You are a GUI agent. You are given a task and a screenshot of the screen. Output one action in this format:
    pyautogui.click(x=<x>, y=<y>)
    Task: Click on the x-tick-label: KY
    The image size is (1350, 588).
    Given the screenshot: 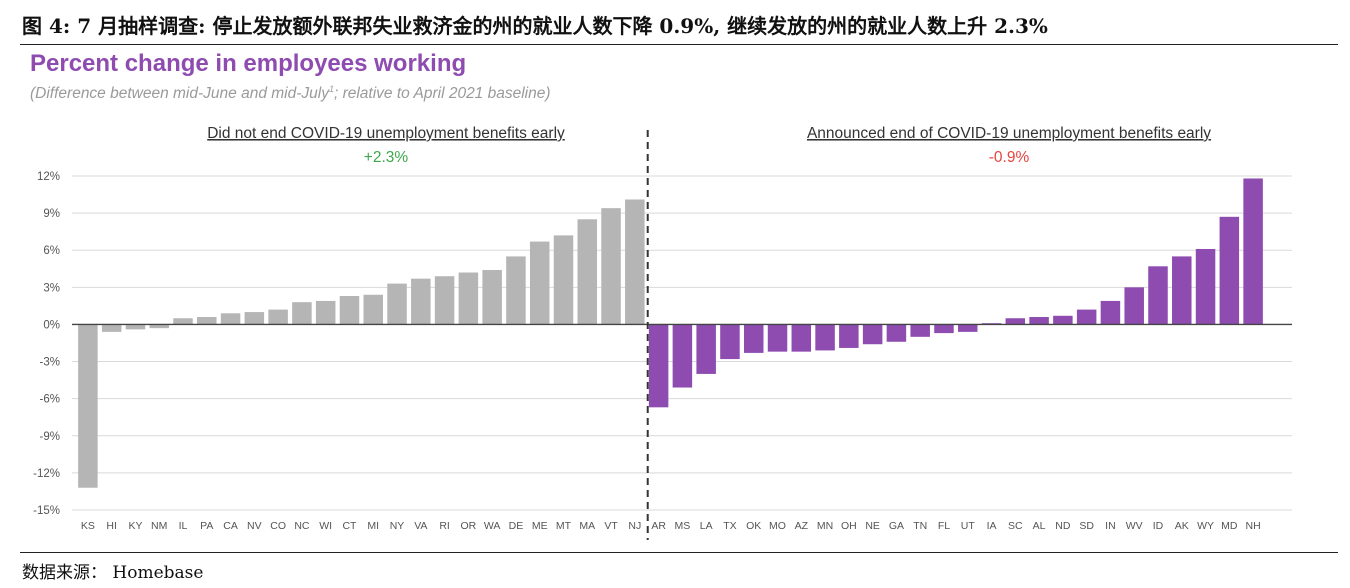 What is the action you would take?
    pyautogui.click(x=135, y=526)
    